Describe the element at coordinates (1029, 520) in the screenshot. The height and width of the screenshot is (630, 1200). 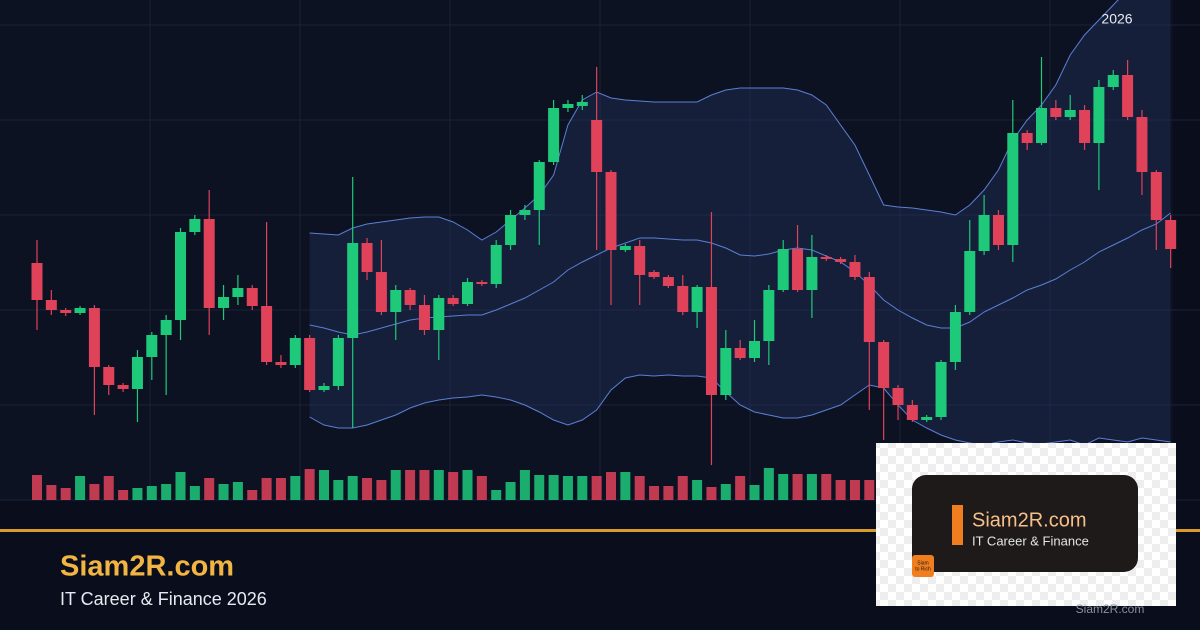
I see `logo-name: Siam2R.com` at that location.